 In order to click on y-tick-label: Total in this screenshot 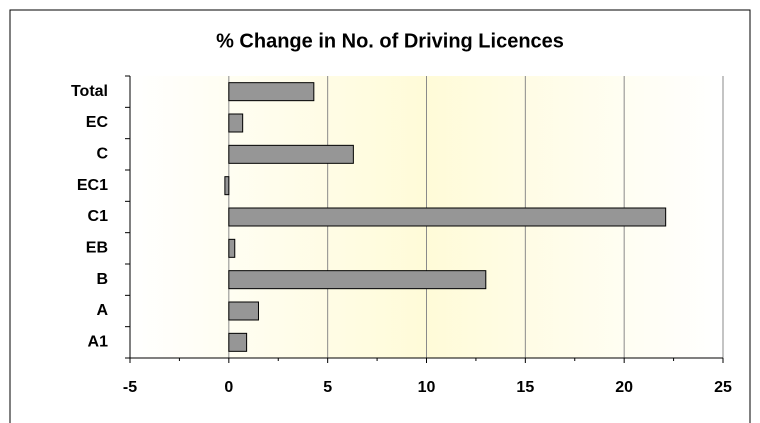, I will do `click(89, 91)`.